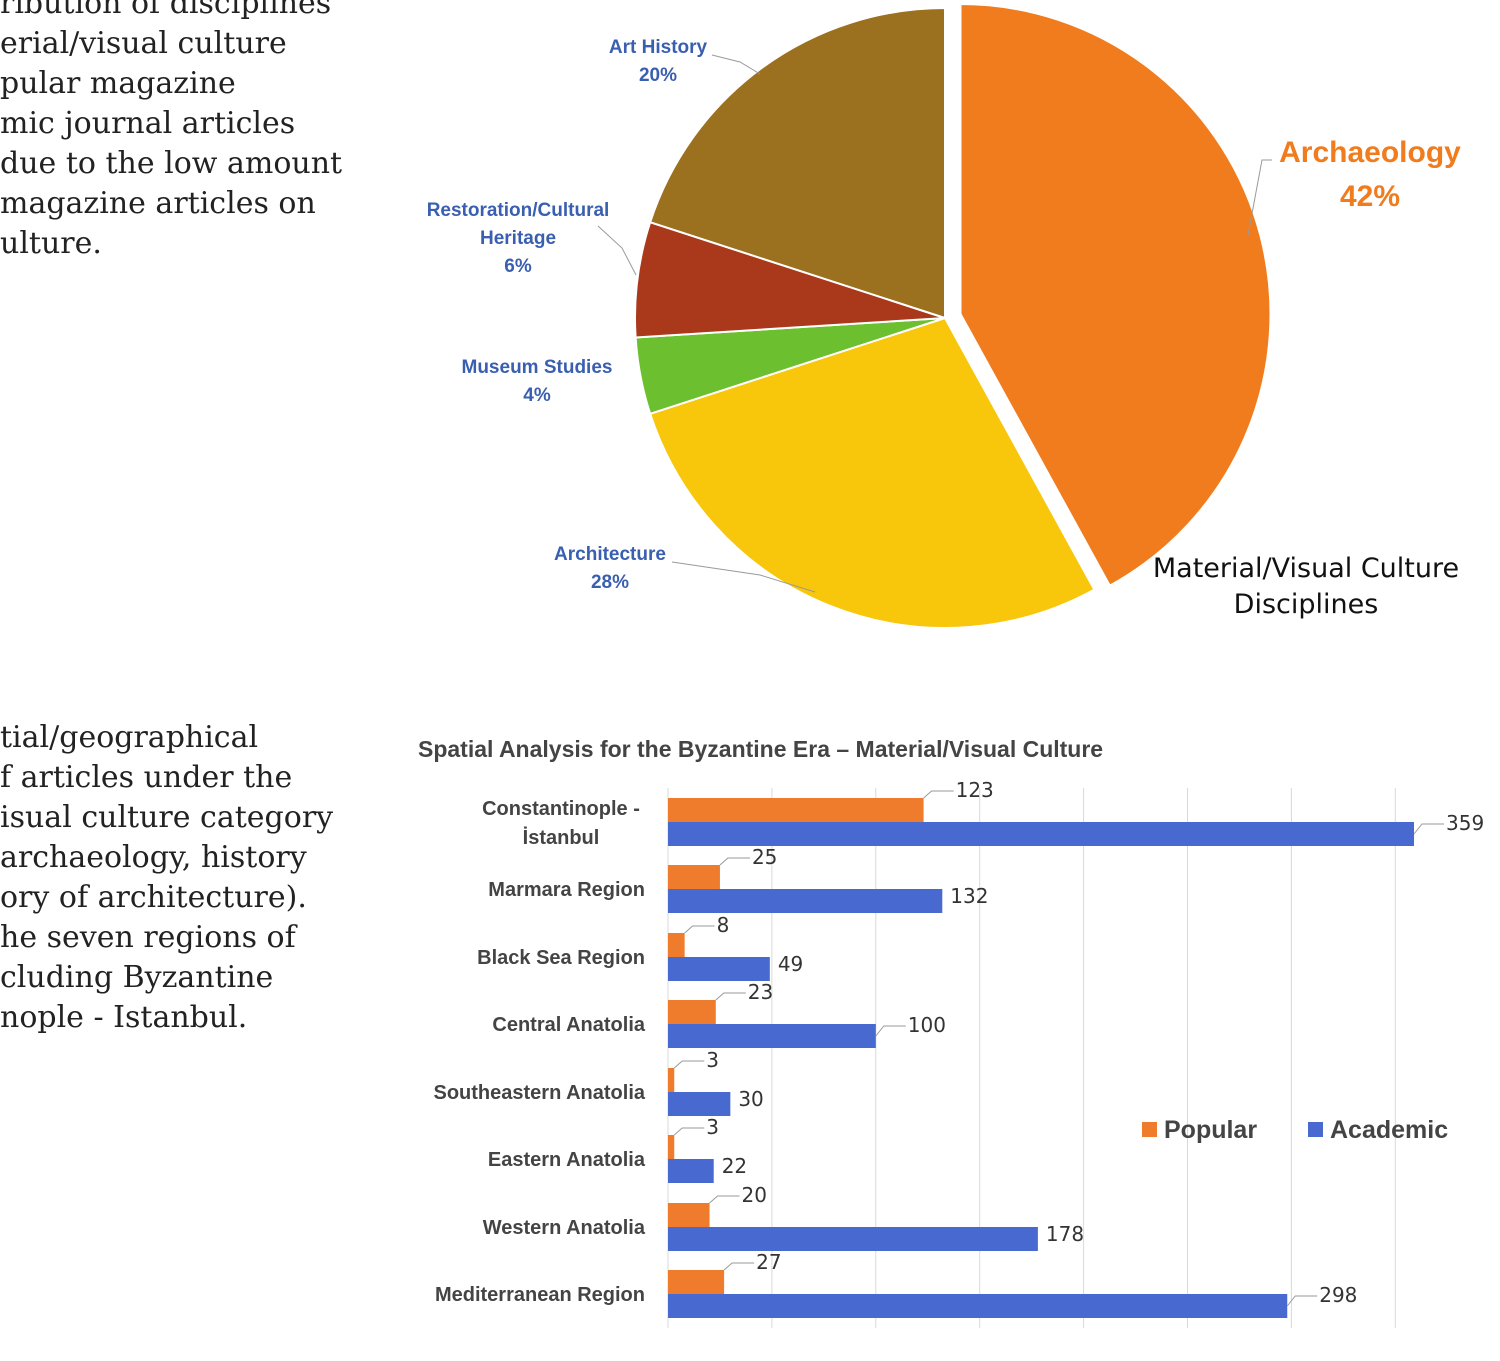 Image resolution: width=1500 pixels, height=1361 pixels. Describe the element at coordinates (760, 992) in the screenshot. I see `bar-value-popular: 23` at that location.